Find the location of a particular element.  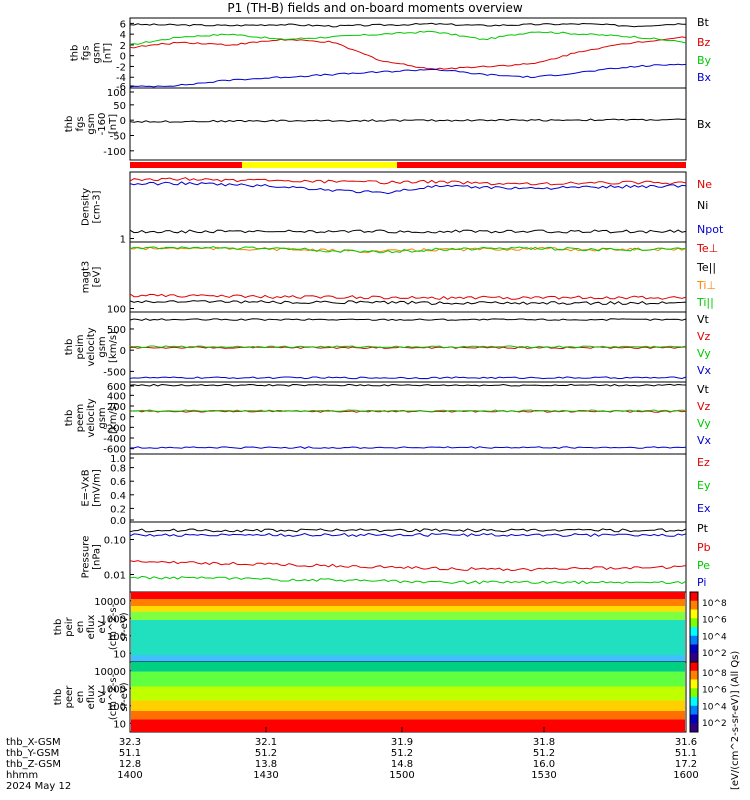

mode-bar is located at coordinates (408, 165).